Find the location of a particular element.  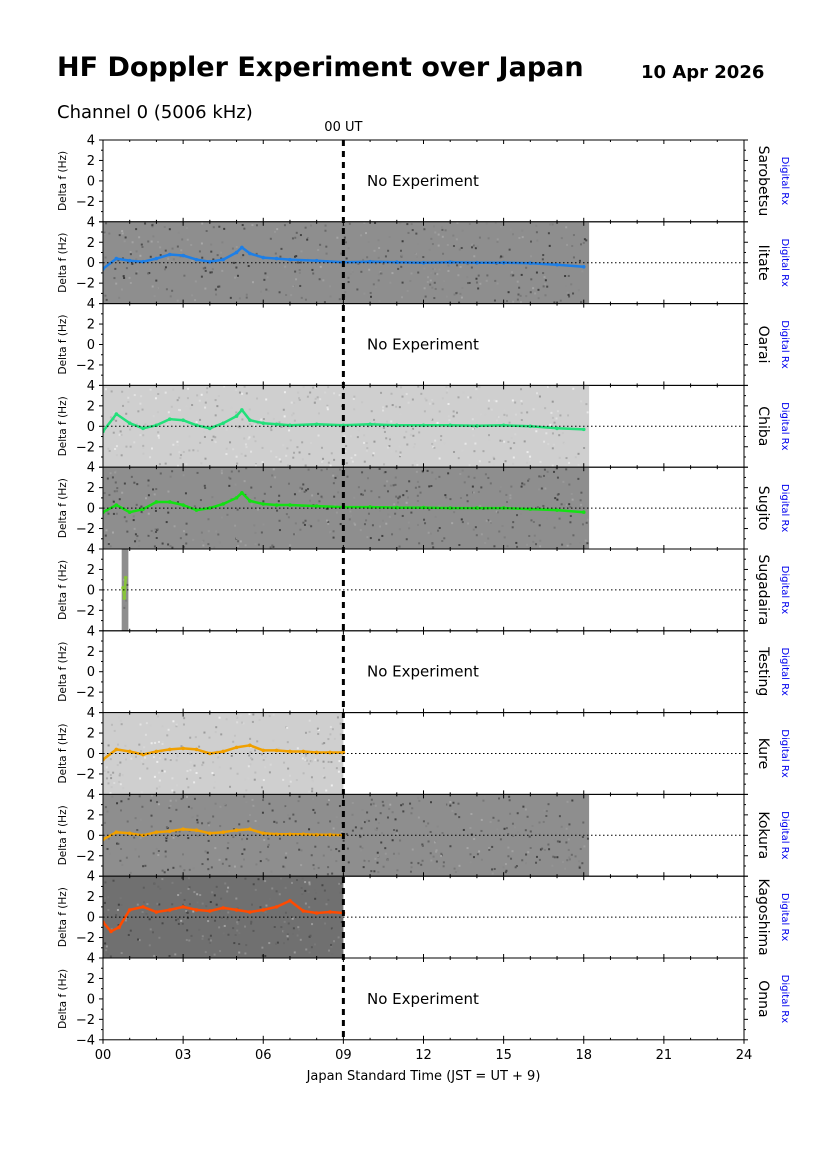

x-tick-label: 12 is located at coordinates (423, 1055).